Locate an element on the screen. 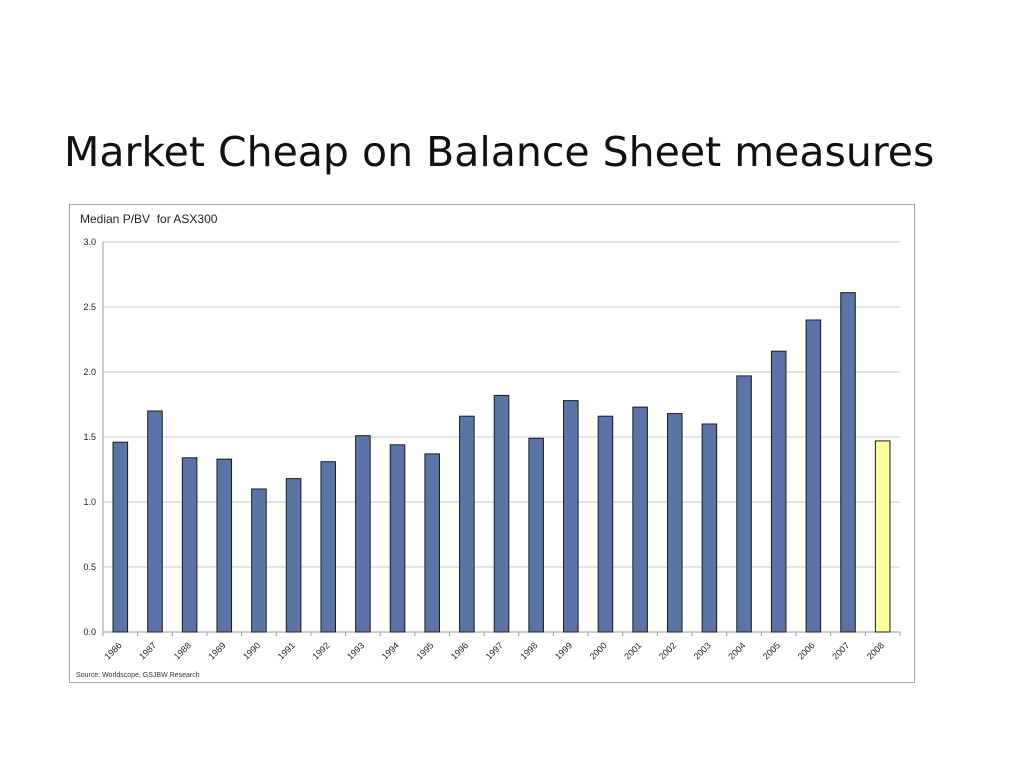  y-tick-label: 0.5 is located at coordinates (89, 567).